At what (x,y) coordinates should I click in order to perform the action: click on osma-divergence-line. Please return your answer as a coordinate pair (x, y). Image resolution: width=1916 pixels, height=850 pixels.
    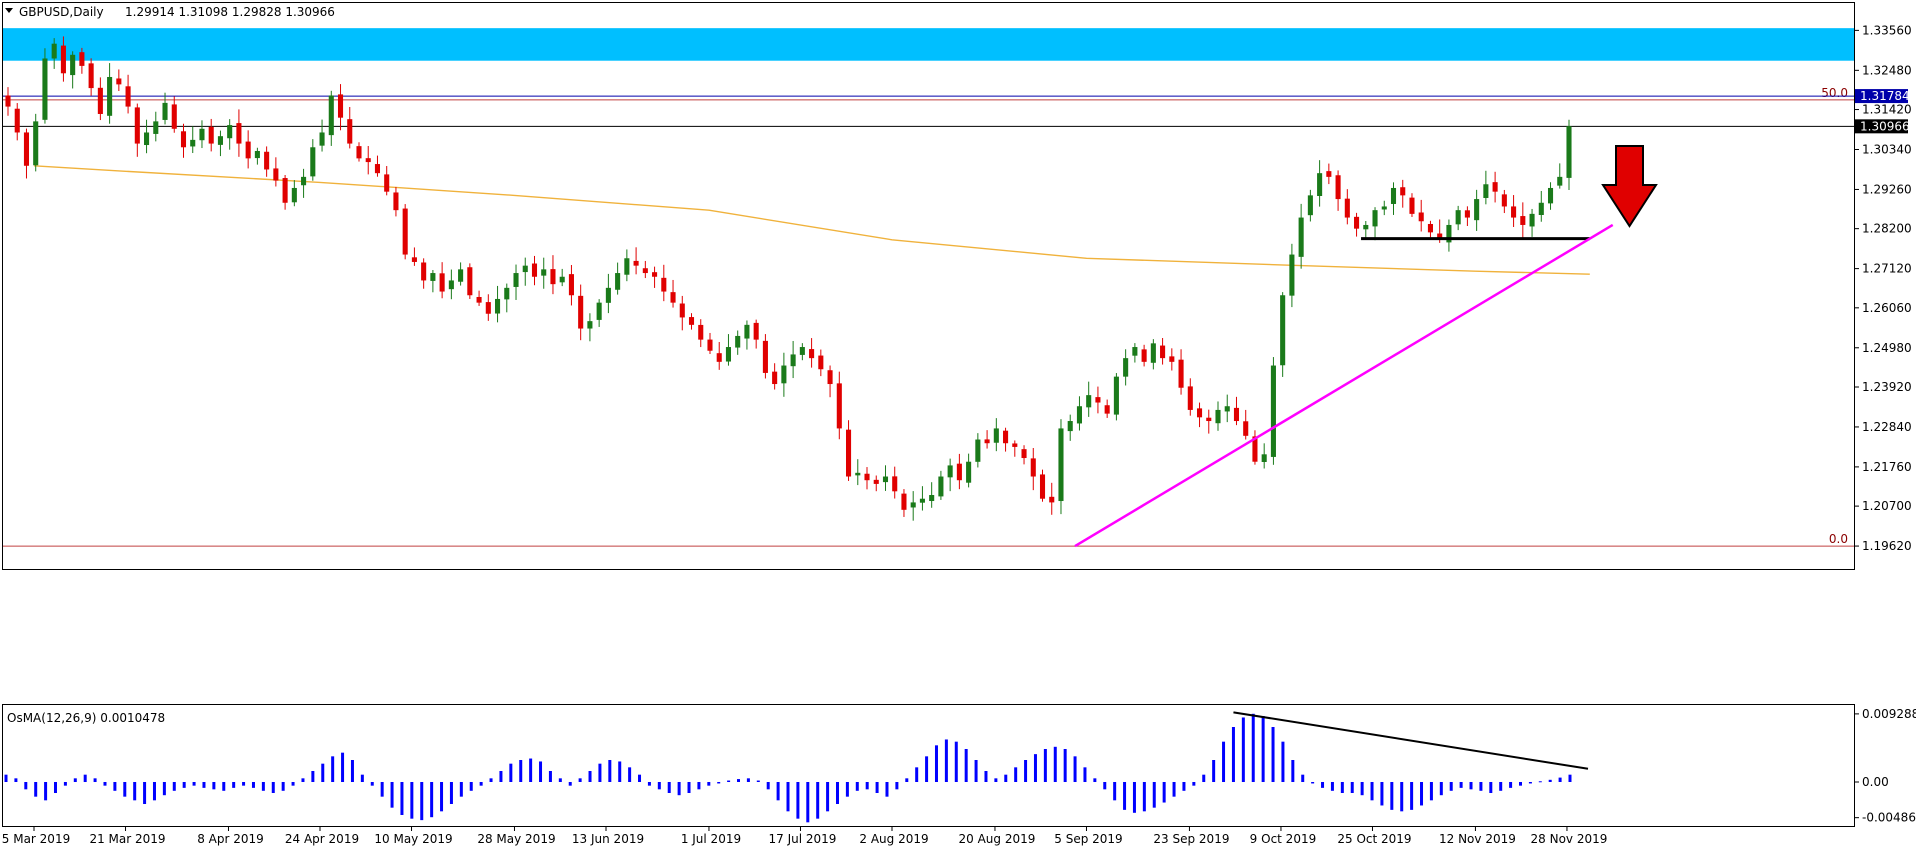
    Looking at the image, I should click on (1411, 740).